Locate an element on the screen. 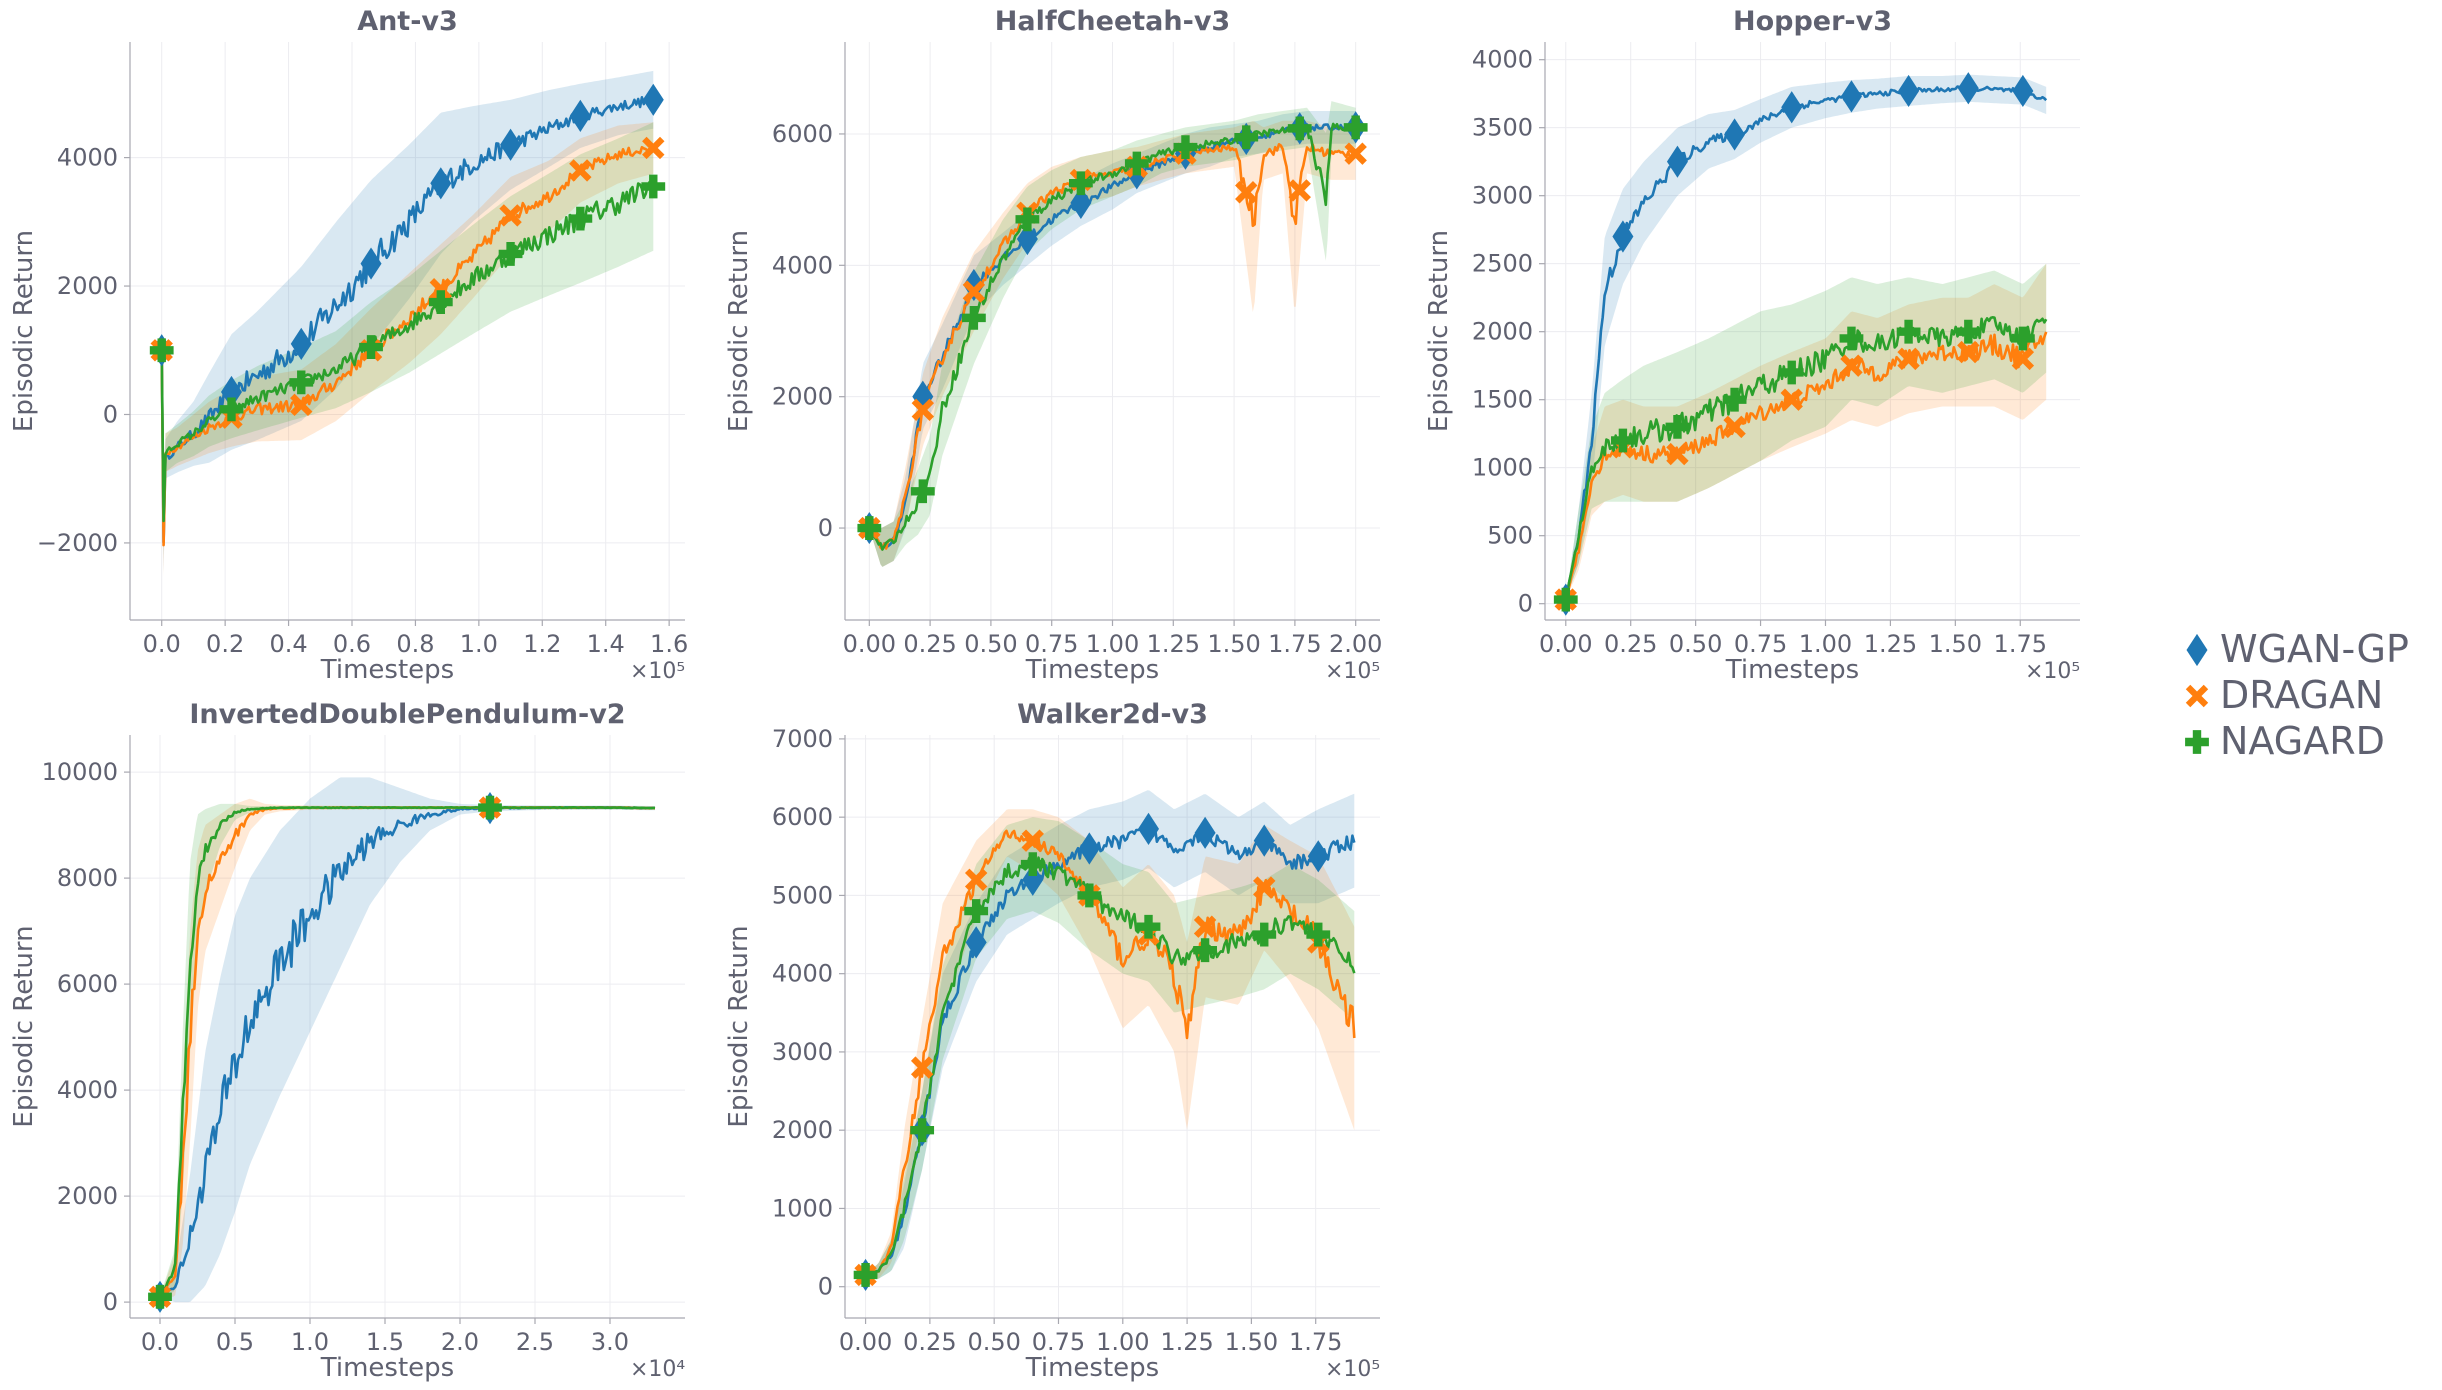 The width and height of the screenshot is (2442, 1390). legend-marker-nagard is located at coordinates (2197, 742).